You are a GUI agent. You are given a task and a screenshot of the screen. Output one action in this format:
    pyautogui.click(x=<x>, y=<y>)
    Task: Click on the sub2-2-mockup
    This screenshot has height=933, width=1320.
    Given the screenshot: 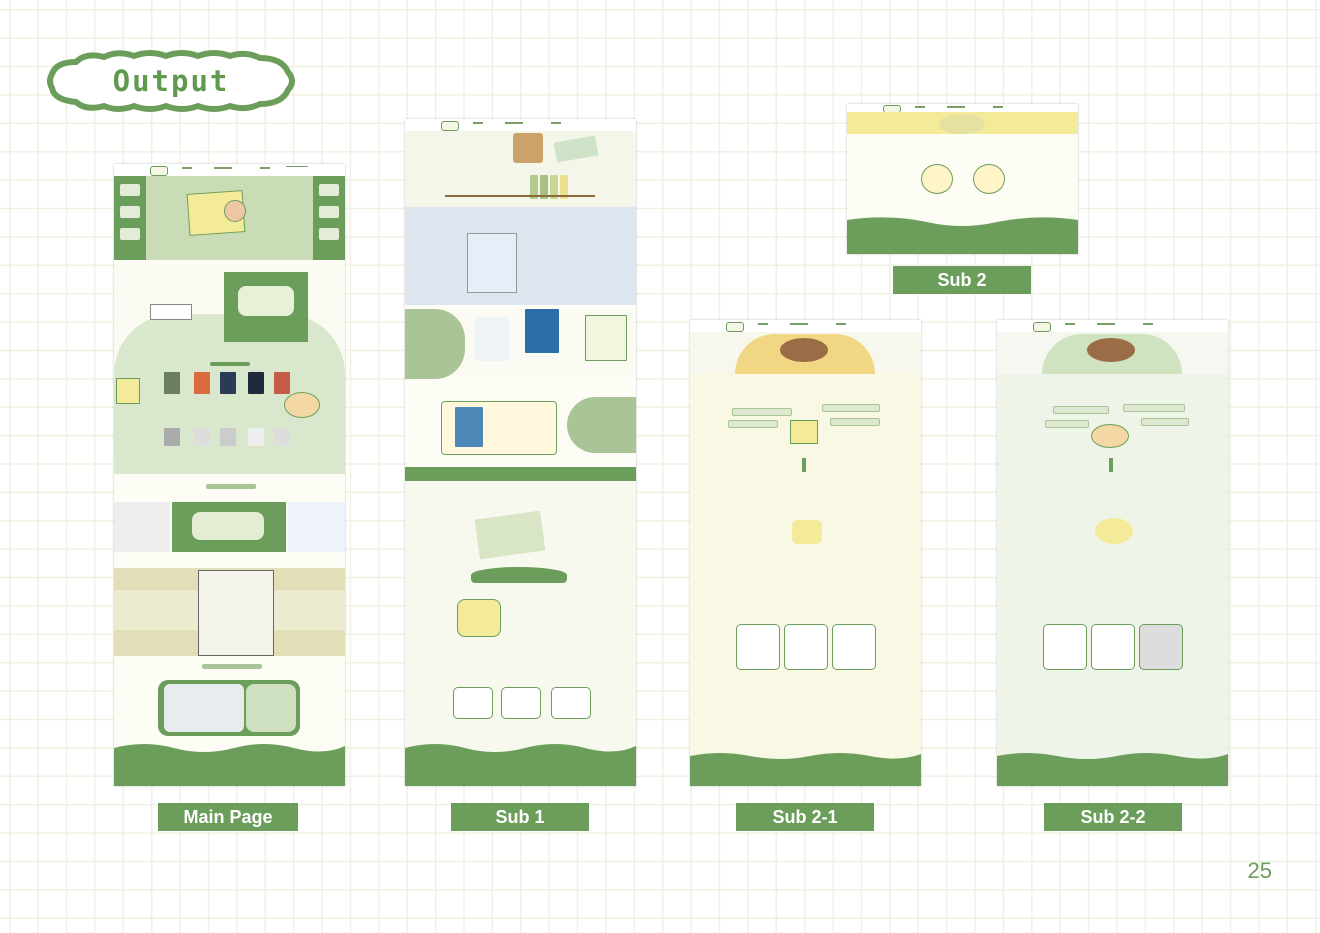 What is the action you would take?
    pyautogui.click(x=1112, y=553)
    